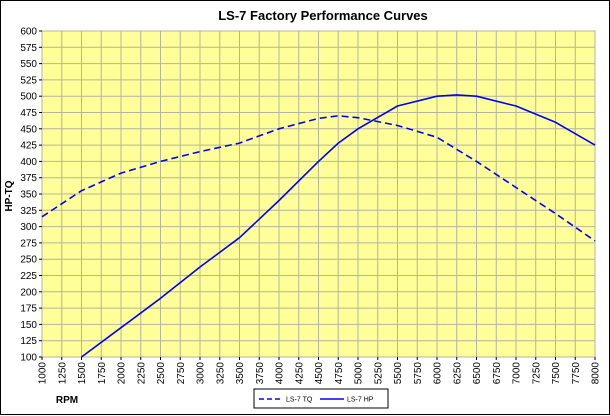 This screenshot has height=416, width=610. I want to click on x-tick-label: 6750, so click(497, 373).